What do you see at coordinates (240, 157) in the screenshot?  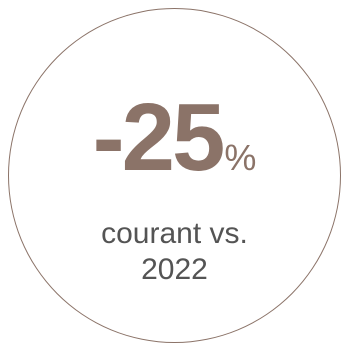 I see `stat-unit: %` at bounding box center [240, 157].